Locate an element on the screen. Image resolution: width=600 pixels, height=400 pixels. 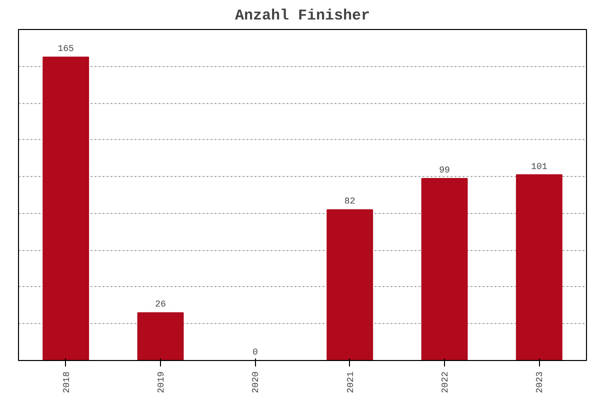
x-tick-label: 2023 is located at coordinates (540, 382).